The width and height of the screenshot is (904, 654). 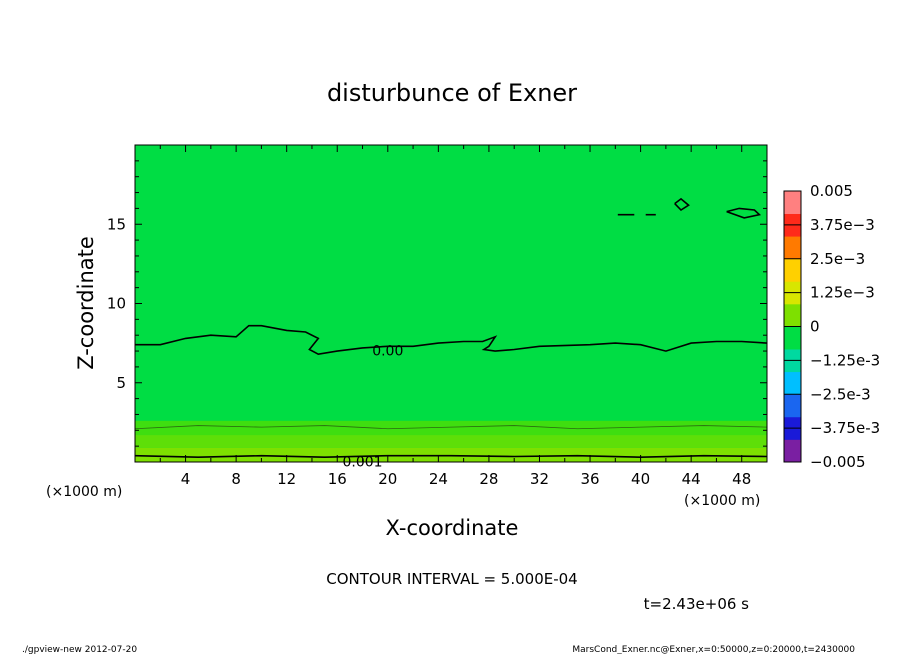 What do you see at coordinates (722, 501) in the screenshot?
I see `x-unit-right: (×1000 m)` at bounding box center [722, 501].